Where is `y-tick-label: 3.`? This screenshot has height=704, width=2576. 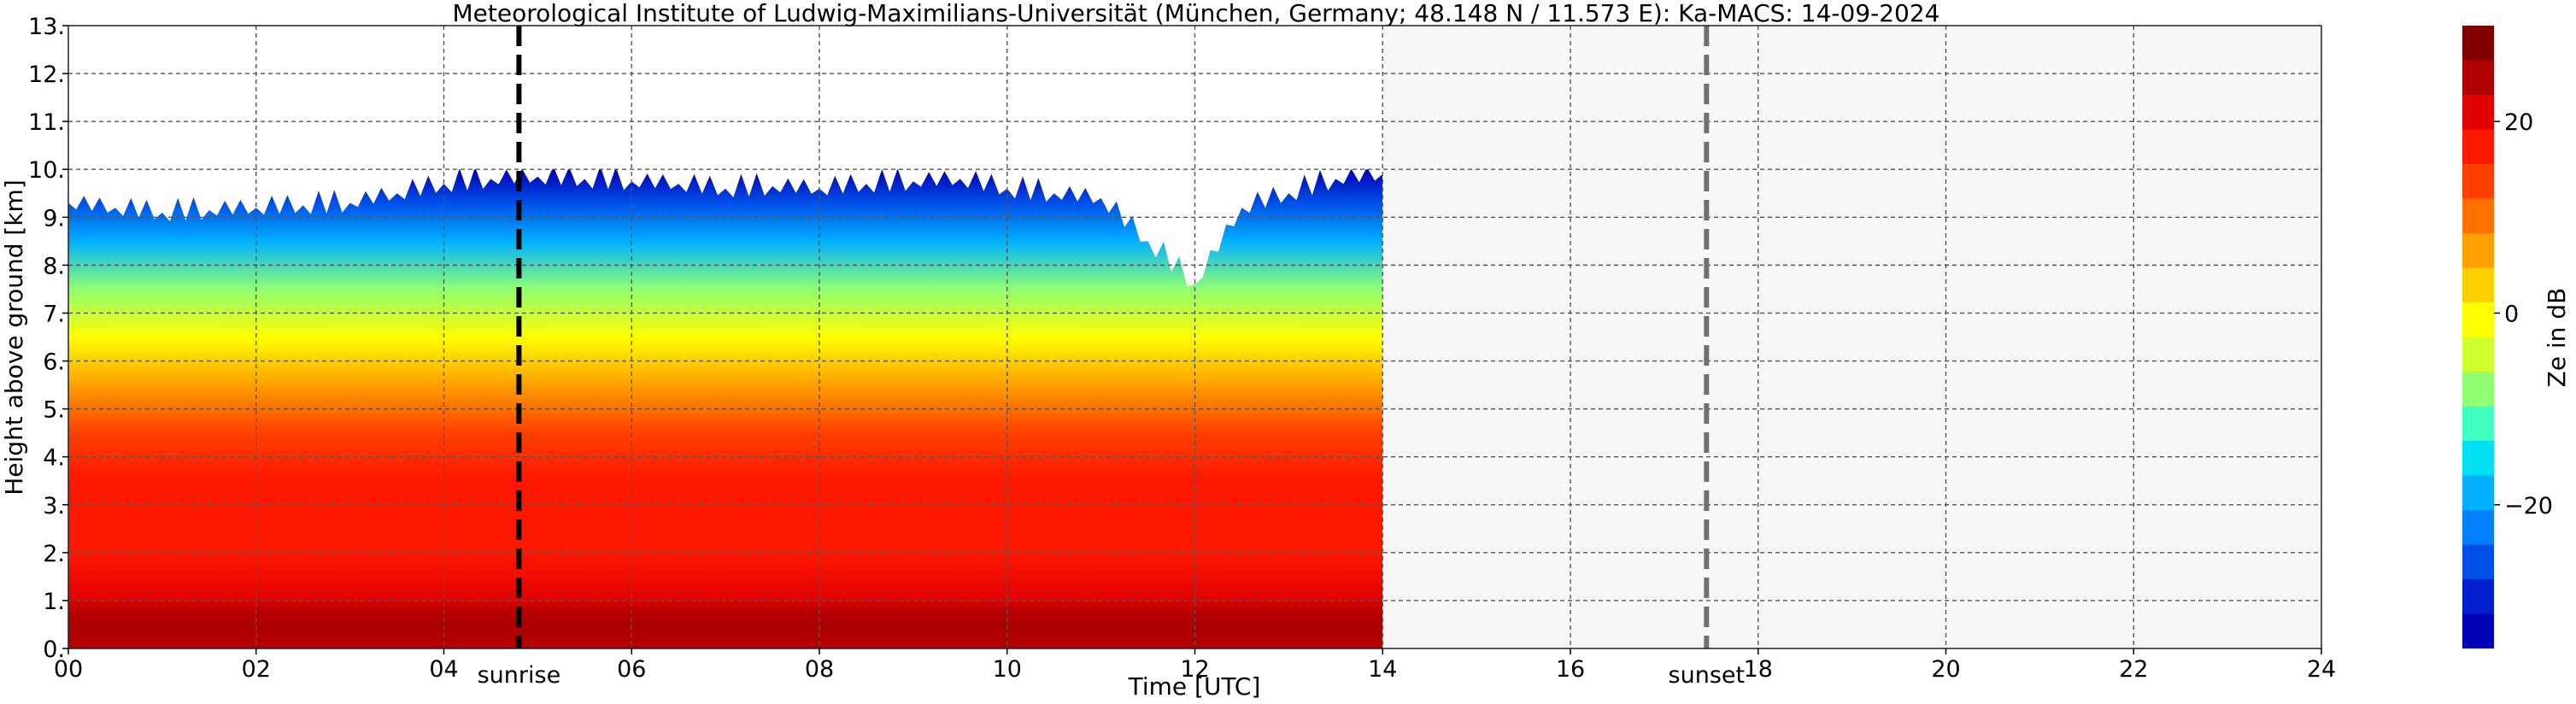
y-tick-label: 3. is located at coordinates (54, 506).